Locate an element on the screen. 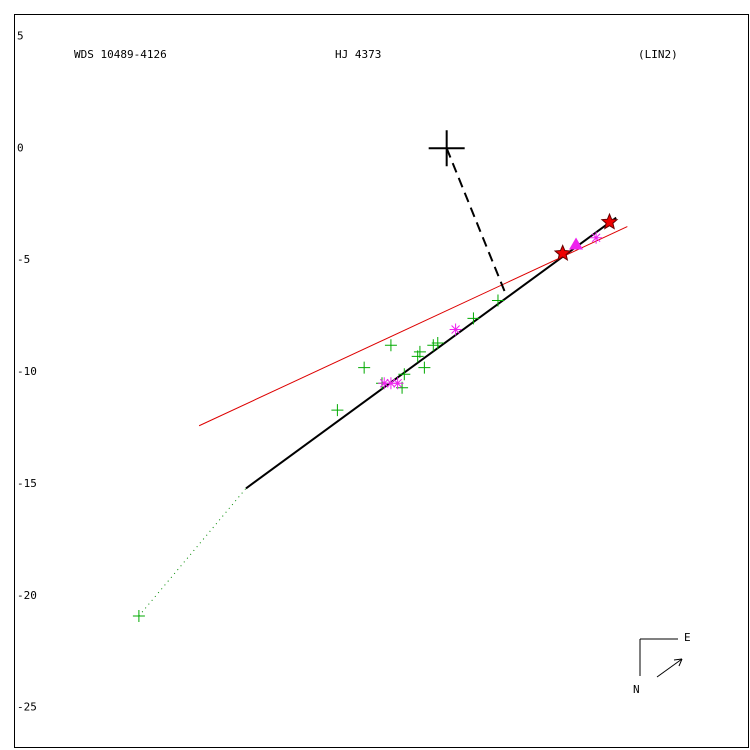  compass-north: N is located at coordinates (636, 689).